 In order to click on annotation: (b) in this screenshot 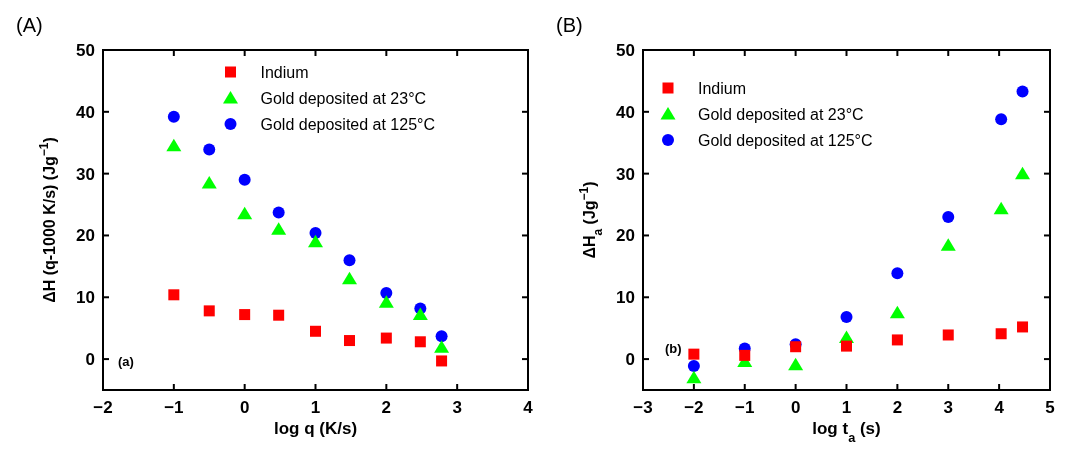, I will do `click(673, 348)`.